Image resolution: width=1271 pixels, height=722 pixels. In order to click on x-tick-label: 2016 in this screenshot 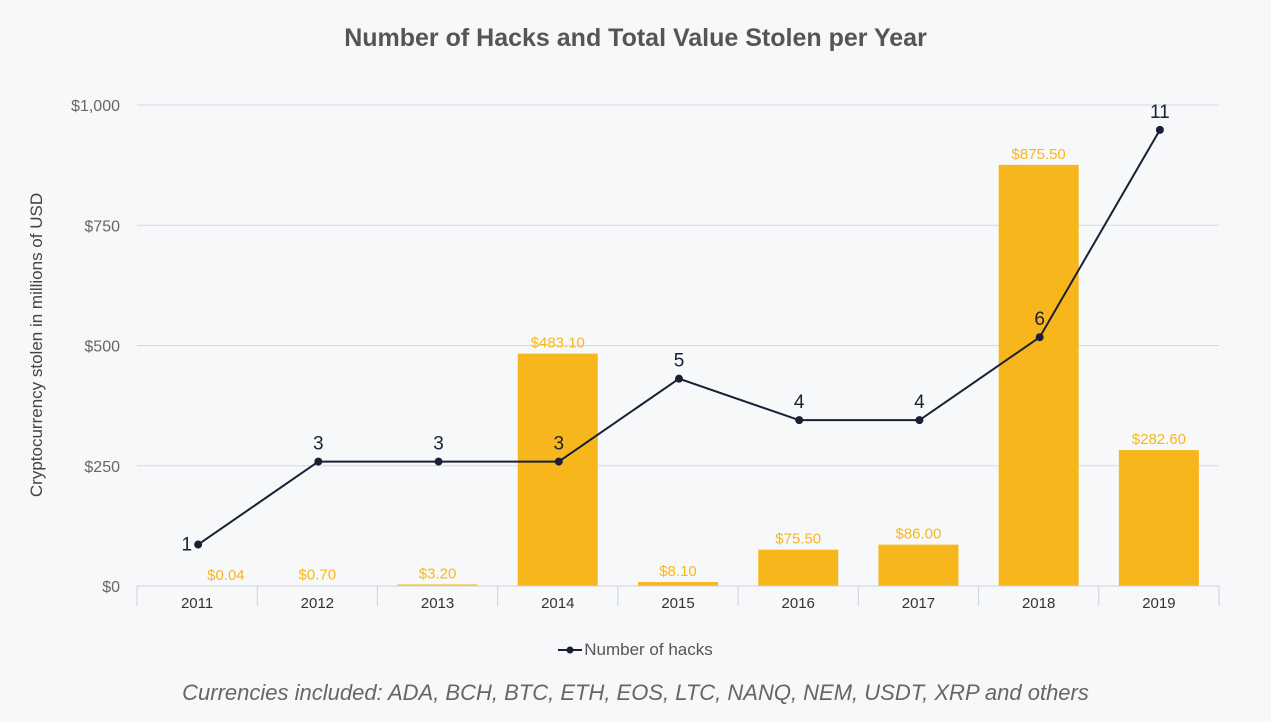, I will do `click(798, 603)`.